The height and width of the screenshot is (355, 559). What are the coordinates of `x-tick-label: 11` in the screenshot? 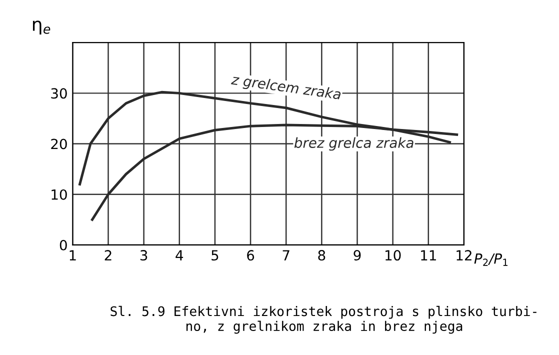 It's located at (428, 255).